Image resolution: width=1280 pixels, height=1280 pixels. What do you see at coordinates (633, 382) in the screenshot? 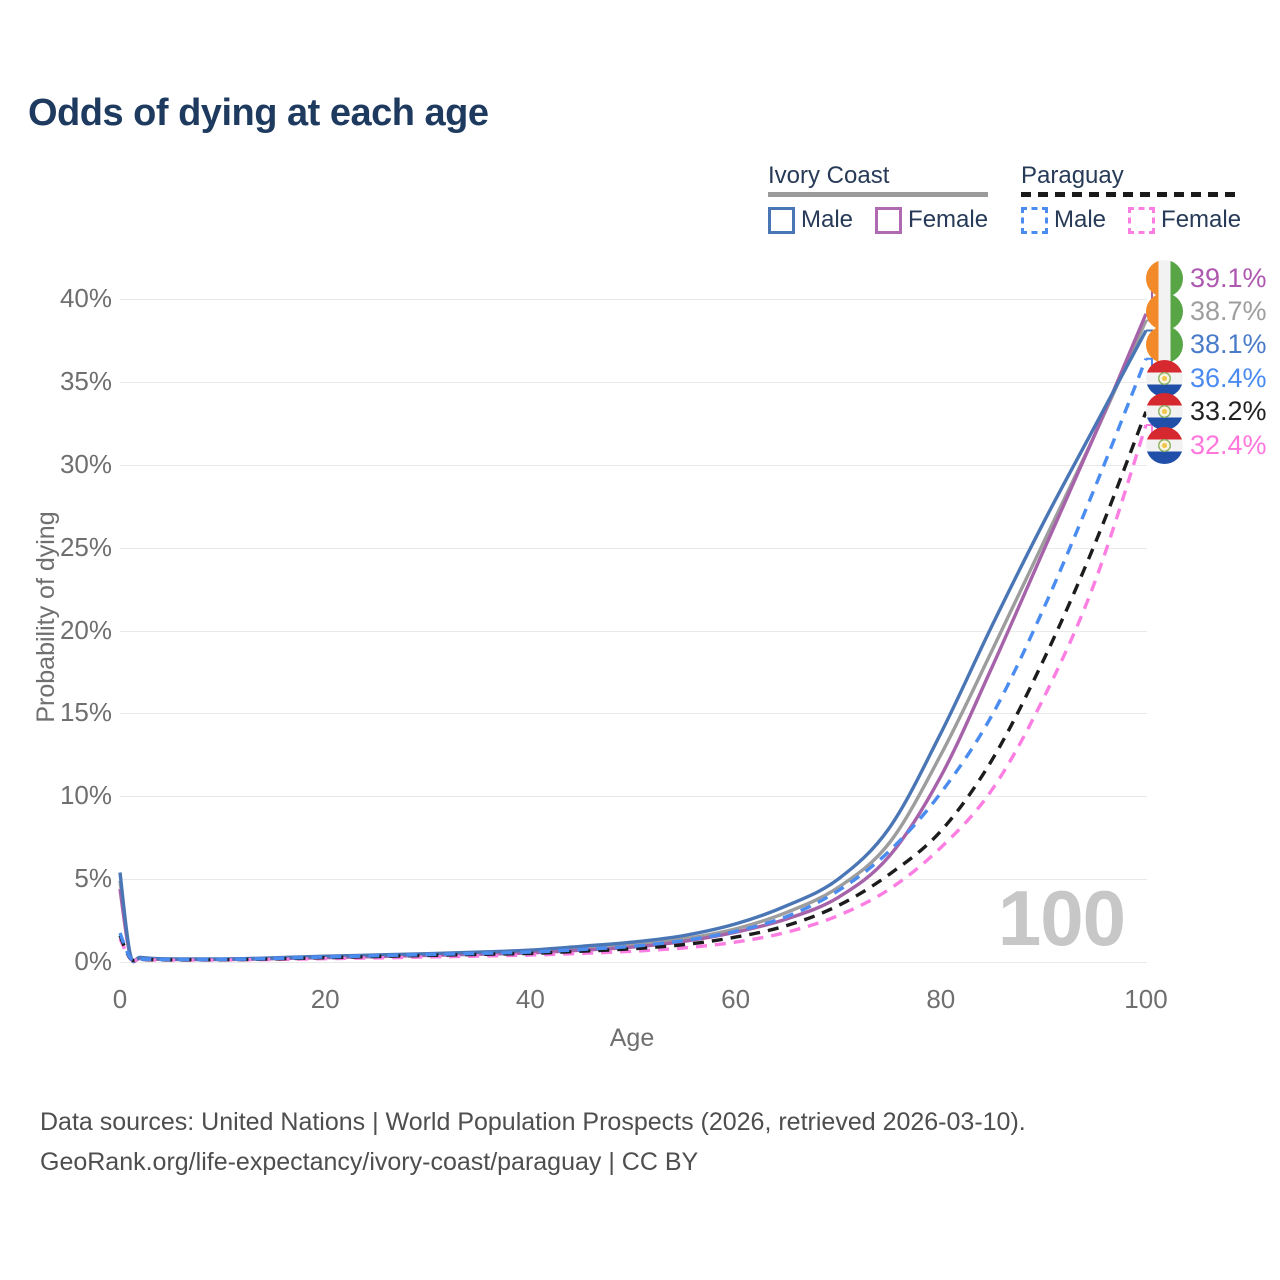
I see `gridline-35pct` at bounding box center [633, 382].